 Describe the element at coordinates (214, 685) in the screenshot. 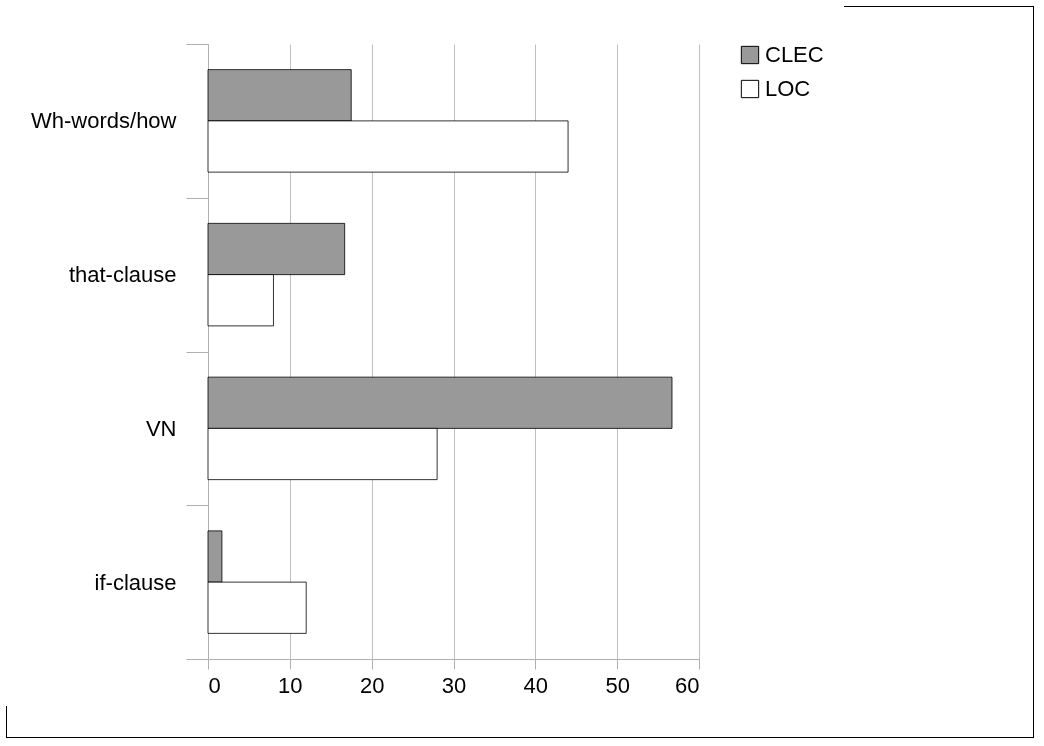

I see `x-tick-label: 0` at that location.